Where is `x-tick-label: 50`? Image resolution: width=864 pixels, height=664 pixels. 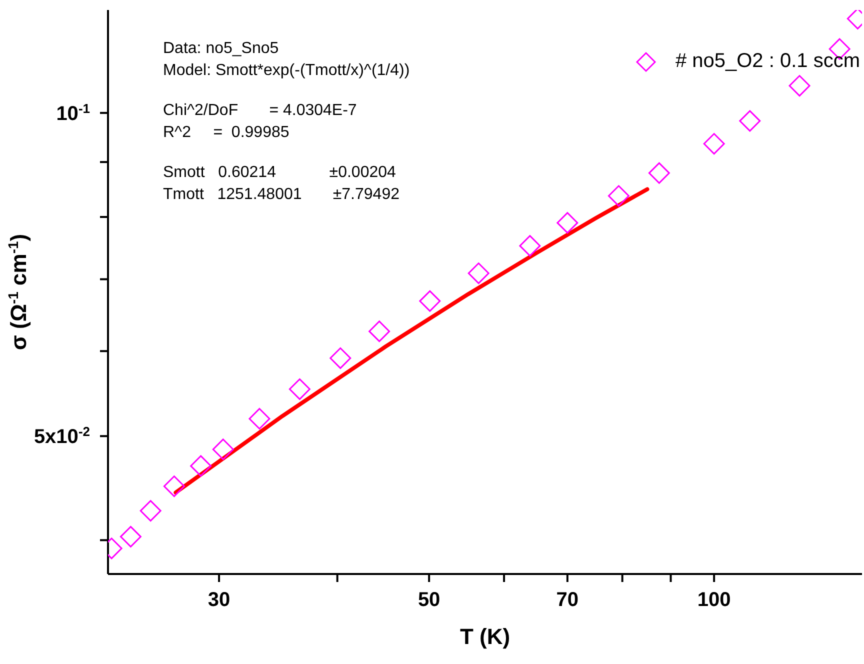
x-tick-label: 50 is located at coordinates (429, 600).